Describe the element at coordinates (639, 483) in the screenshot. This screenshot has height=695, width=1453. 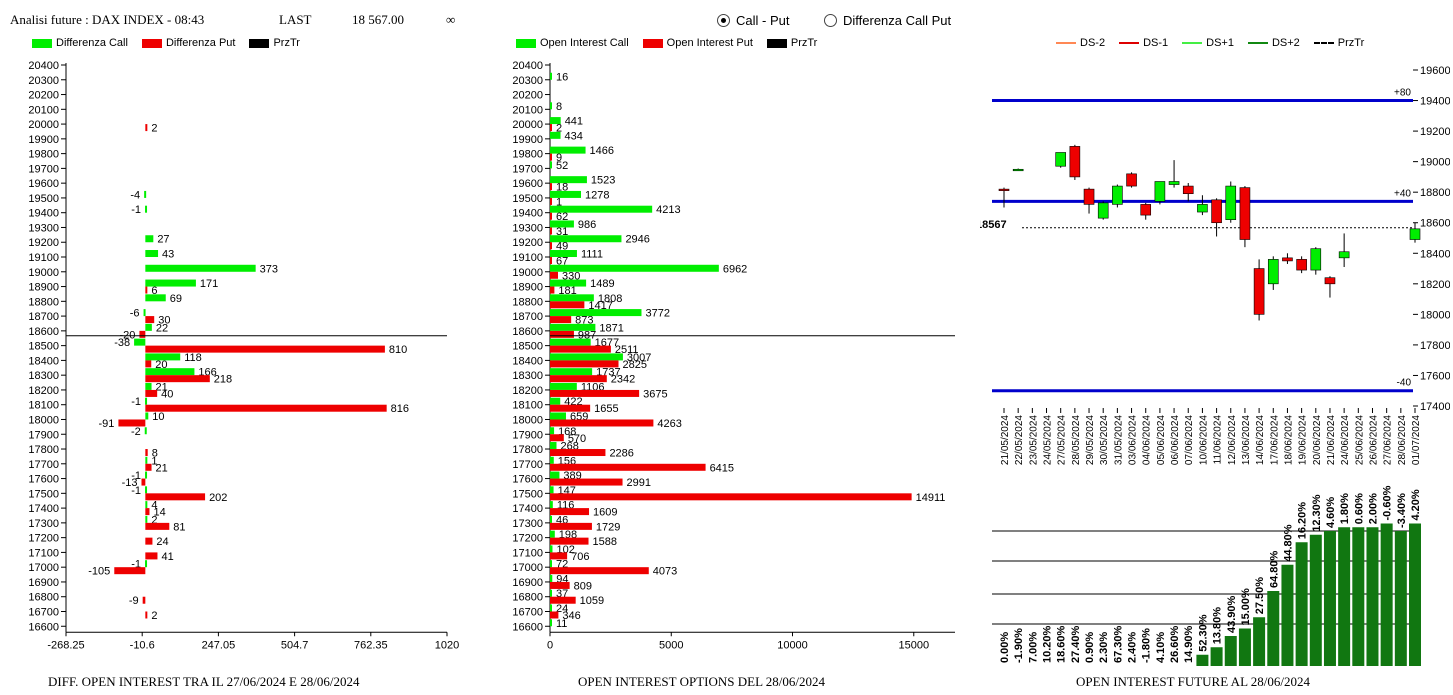
I see `bar-value-label: 2991` at that location.